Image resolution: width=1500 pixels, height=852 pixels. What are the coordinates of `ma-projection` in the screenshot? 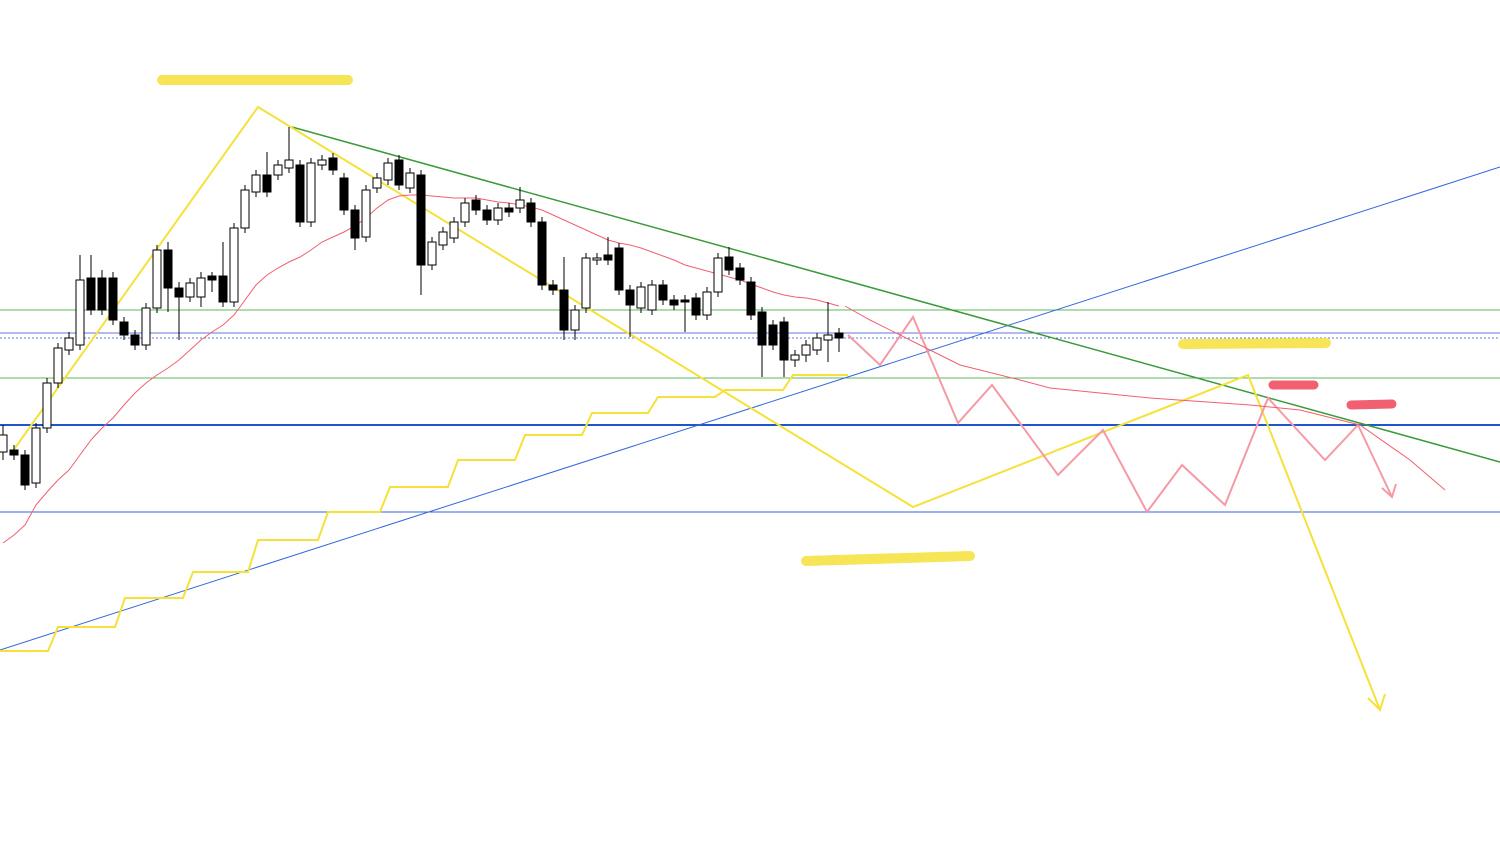 It's located at (1145, 398).